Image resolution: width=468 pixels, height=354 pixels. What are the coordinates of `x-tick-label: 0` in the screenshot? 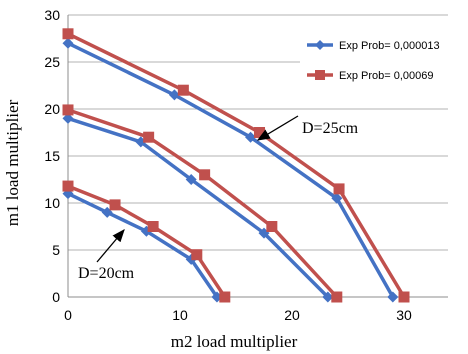 It's located at (68, 315).